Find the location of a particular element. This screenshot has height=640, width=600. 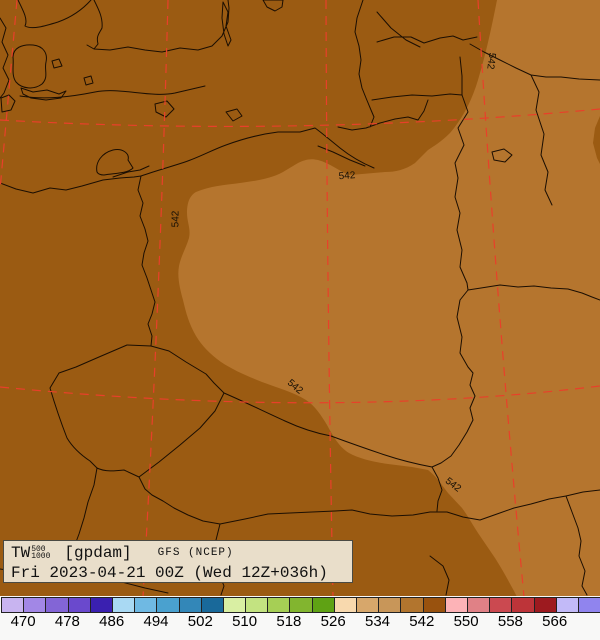

colorbar-tick-label: 558 is located at coordinates (510, 621).